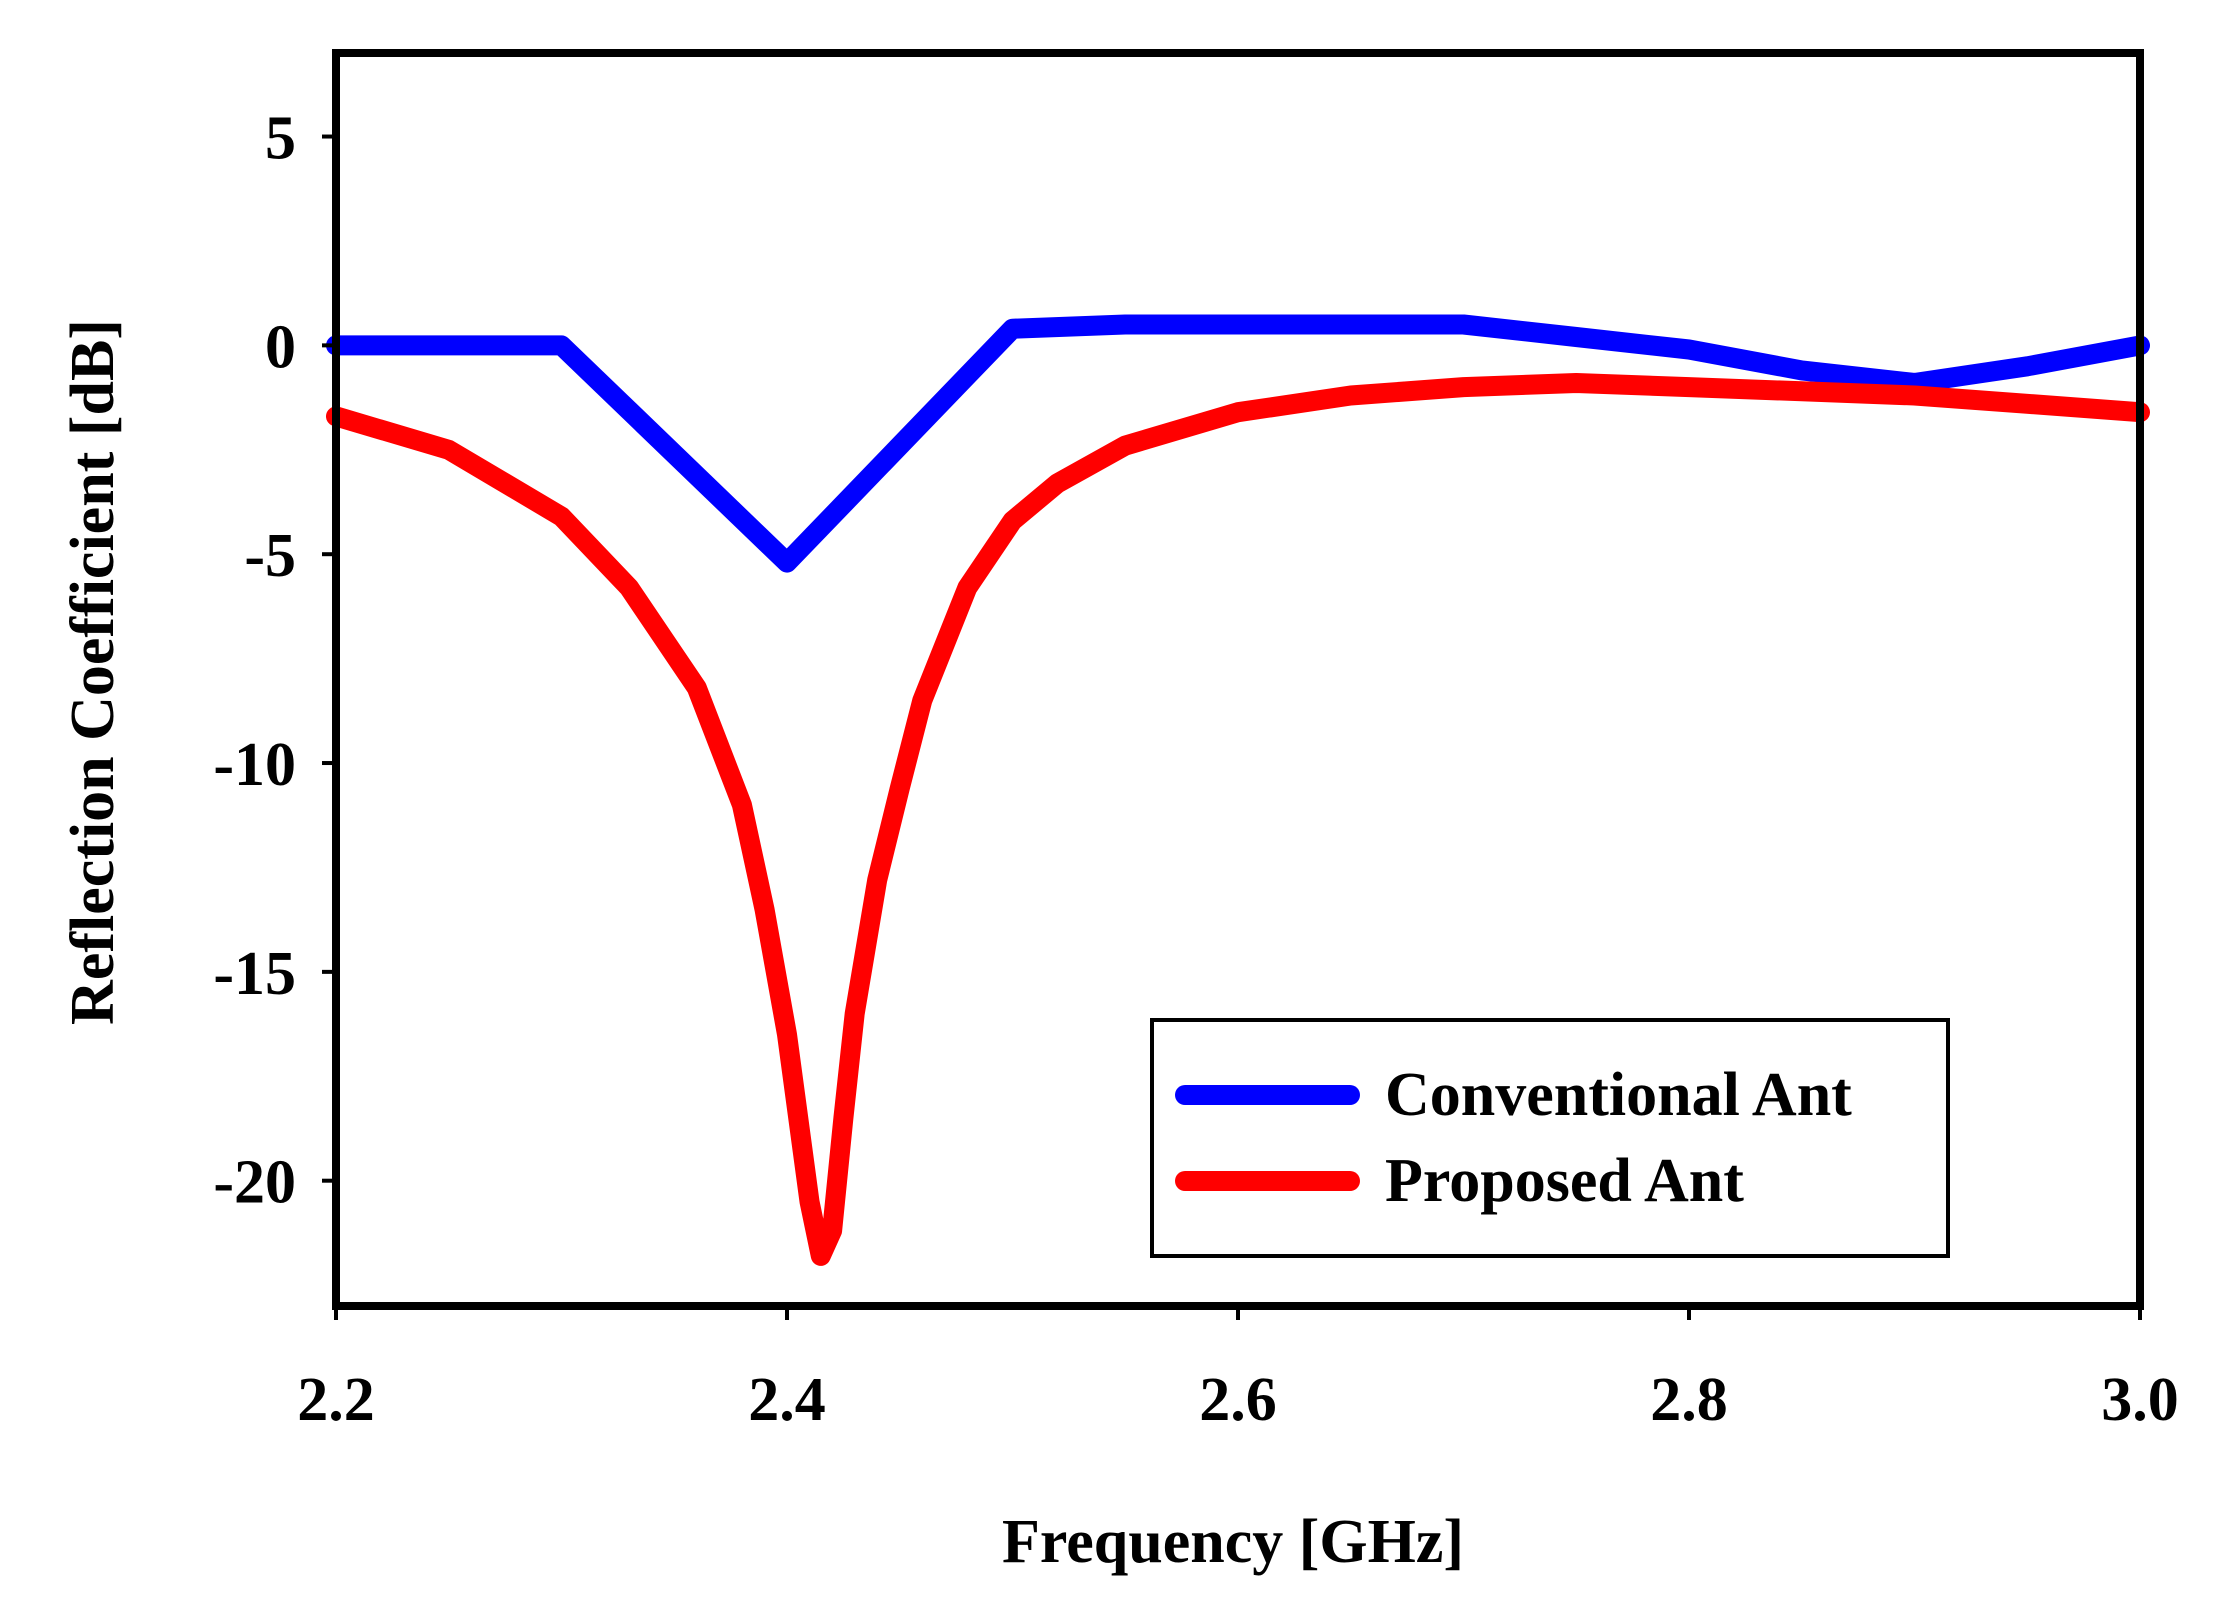 This screenshot has width=2239, height=1598. I want to click on x-tick-label: 2.8, so click(1689, 1400).